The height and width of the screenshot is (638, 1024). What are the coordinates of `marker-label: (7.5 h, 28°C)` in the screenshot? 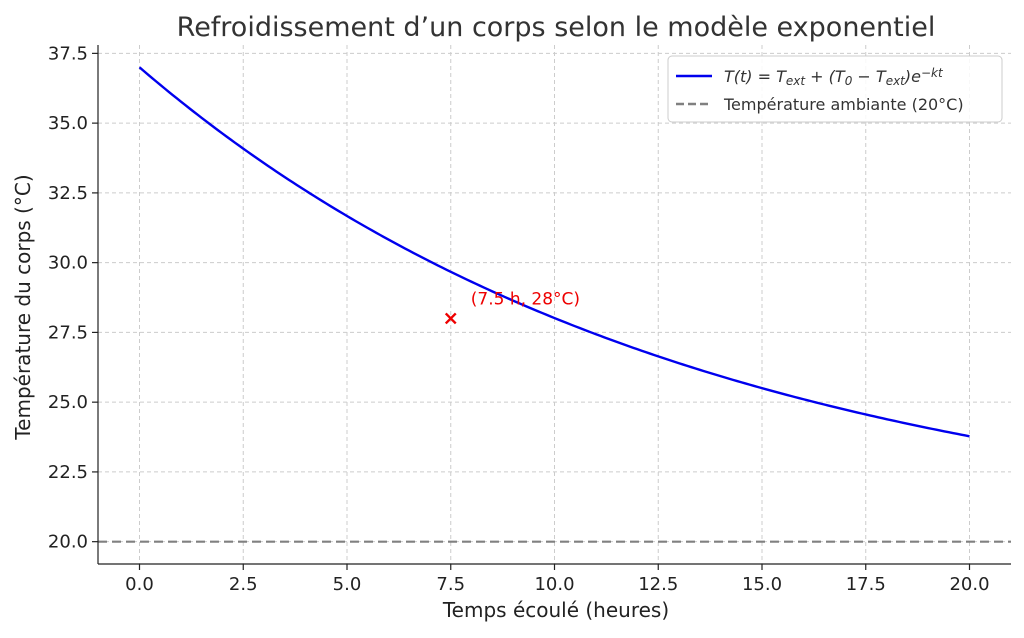 It's located at (525, 299).